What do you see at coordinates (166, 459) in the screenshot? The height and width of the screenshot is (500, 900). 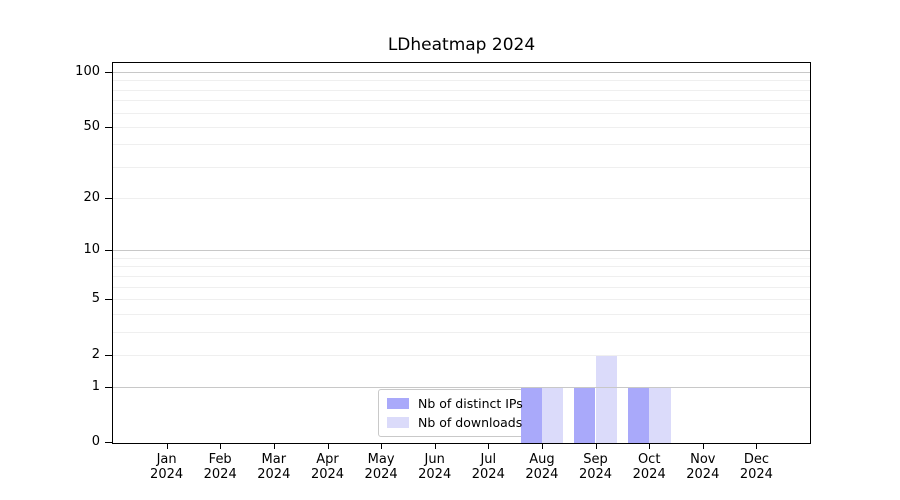 I see `x-tick-month: Jan` at bounding box center [166, 459].